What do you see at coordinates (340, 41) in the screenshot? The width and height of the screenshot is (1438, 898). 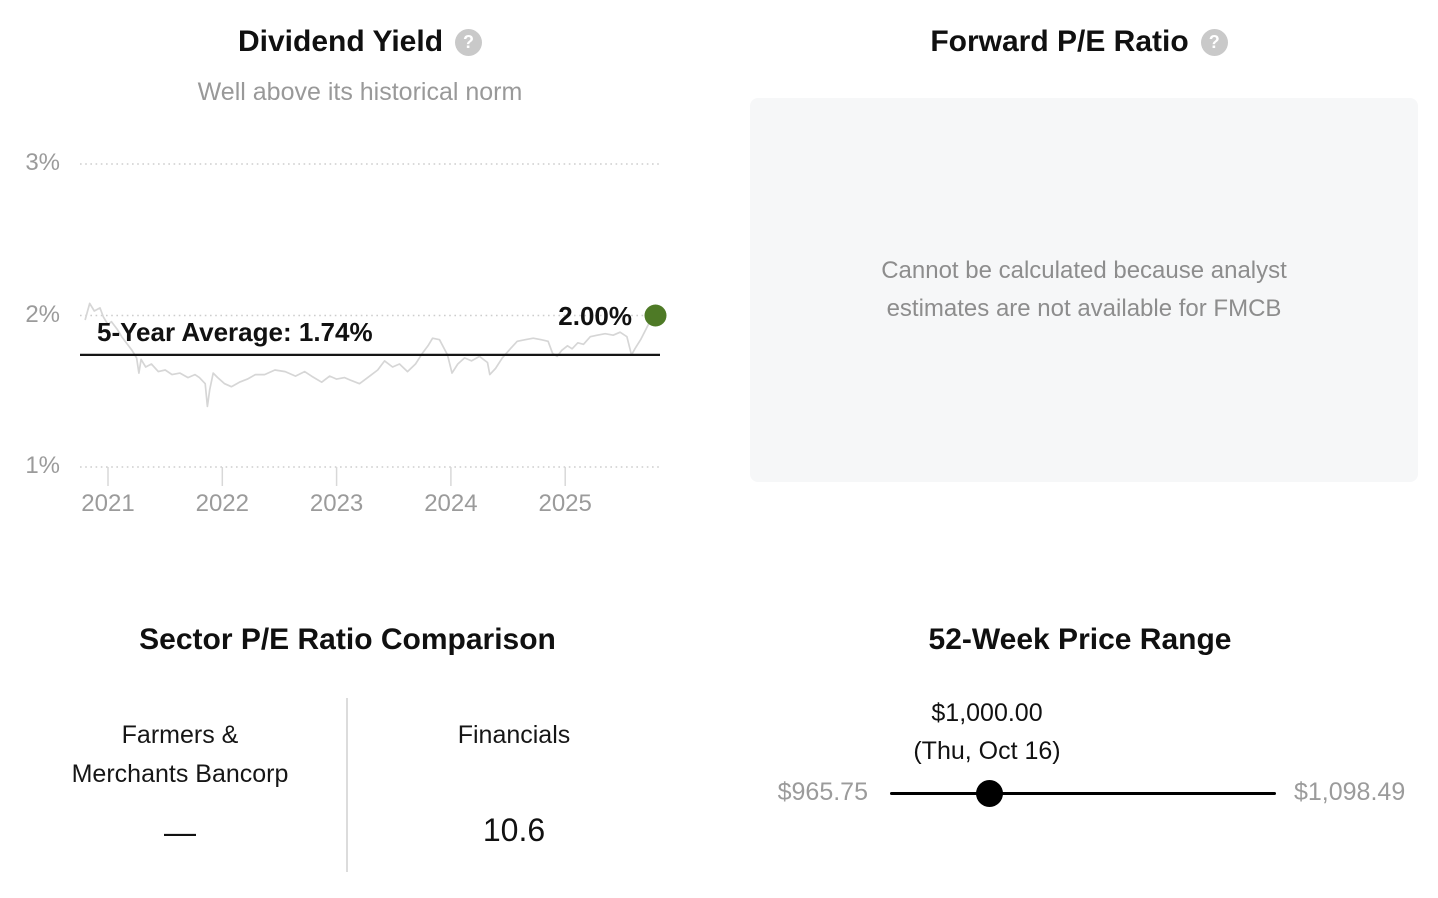 I see `dividend-yield-title: Dividend Yield` at bounding box center [340, 41].